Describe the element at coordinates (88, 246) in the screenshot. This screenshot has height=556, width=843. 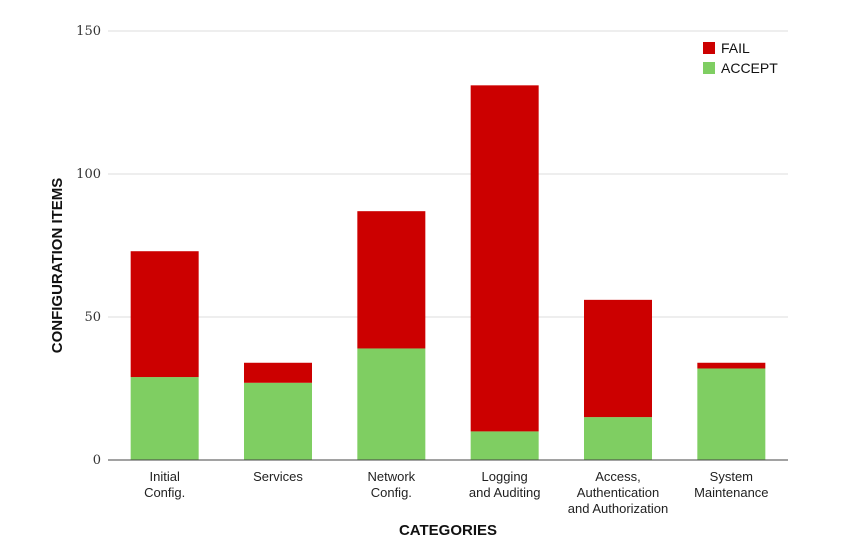
I see `y-axis-ticks: 0 50 100 150` at that location.